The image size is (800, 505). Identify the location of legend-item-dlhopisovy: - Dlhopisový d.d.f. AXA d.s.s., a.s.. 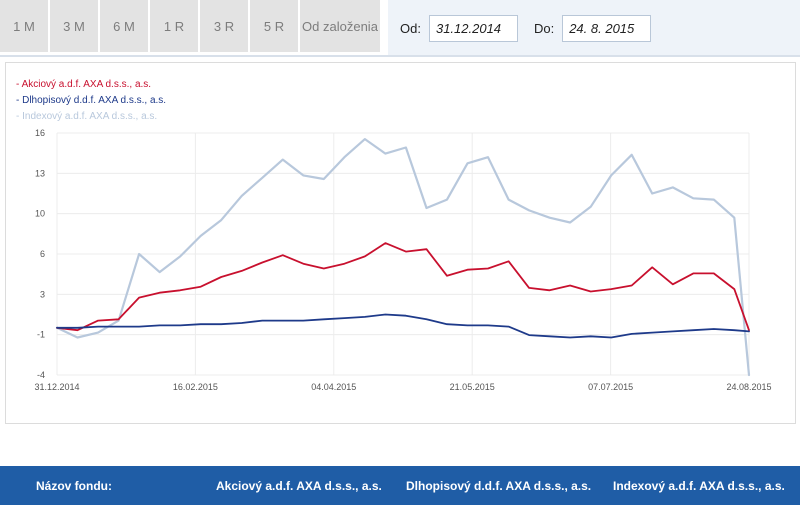
(91, 101).